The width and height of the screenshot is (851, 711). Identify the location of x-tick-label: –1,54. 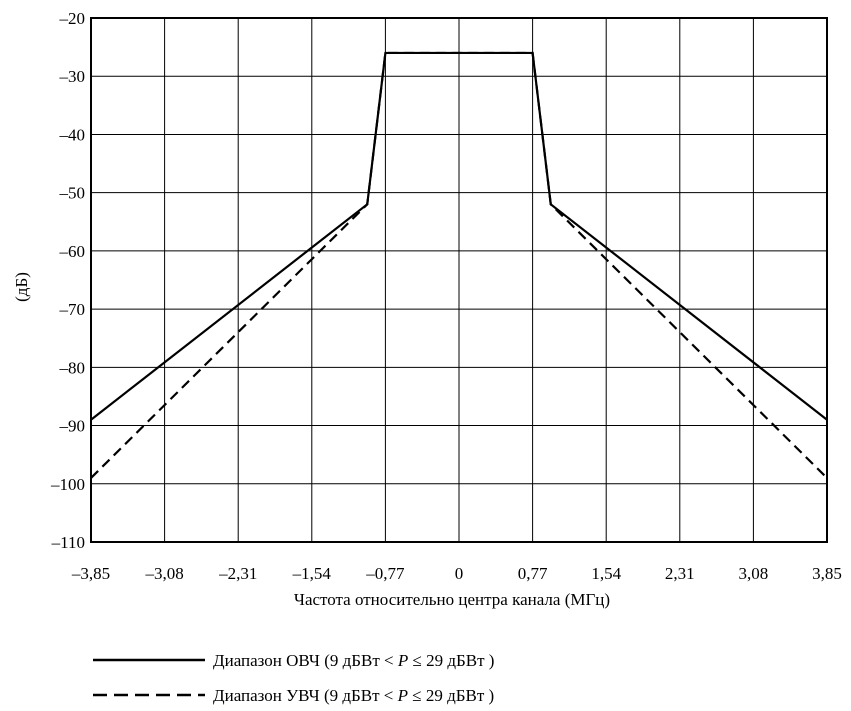
(312, 573).